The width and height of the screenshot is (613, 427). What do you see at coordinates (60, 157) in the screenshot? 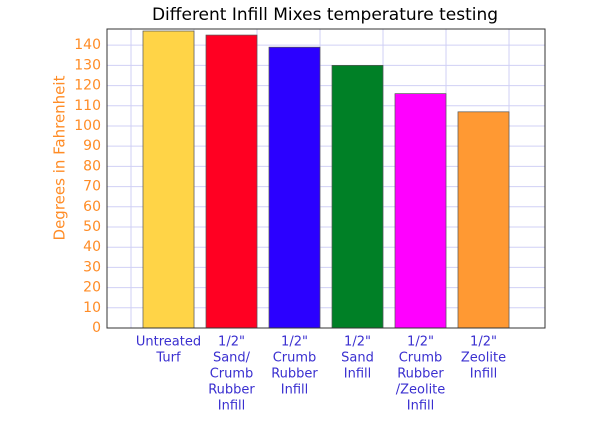
I see `y-axis-title: Degrees in Fahrenheit` at bounding box center [60, 157].